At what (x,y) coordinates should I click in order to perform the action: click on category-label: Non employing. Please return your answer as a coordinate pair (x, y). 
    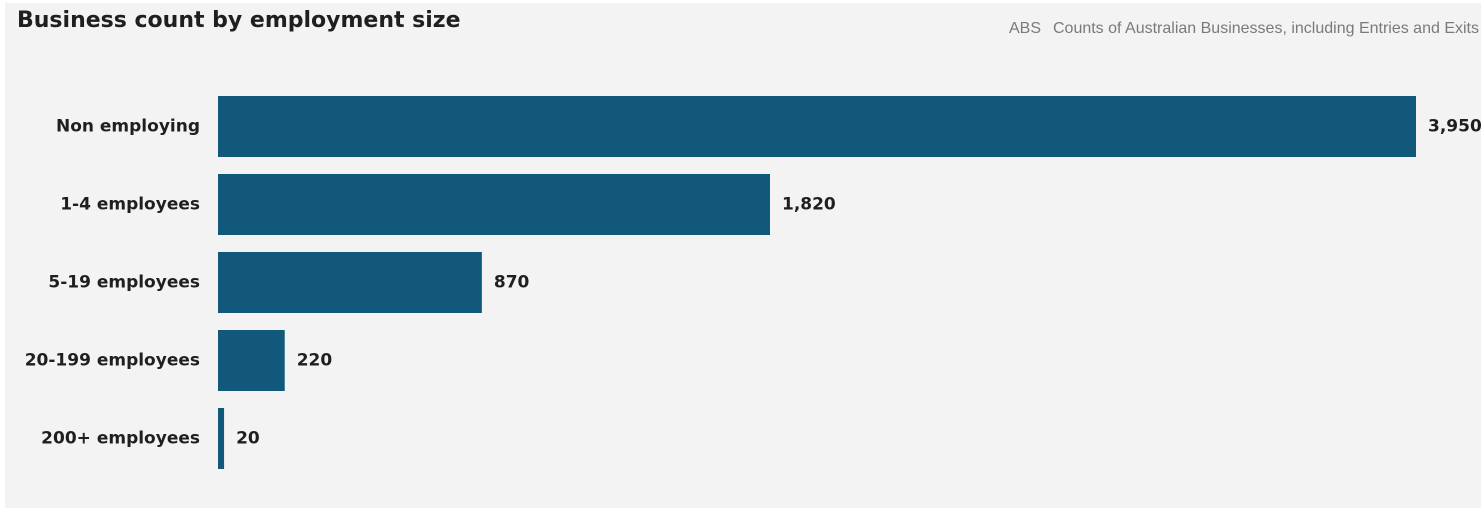
    Looking at the image, I should click on (128, 127).